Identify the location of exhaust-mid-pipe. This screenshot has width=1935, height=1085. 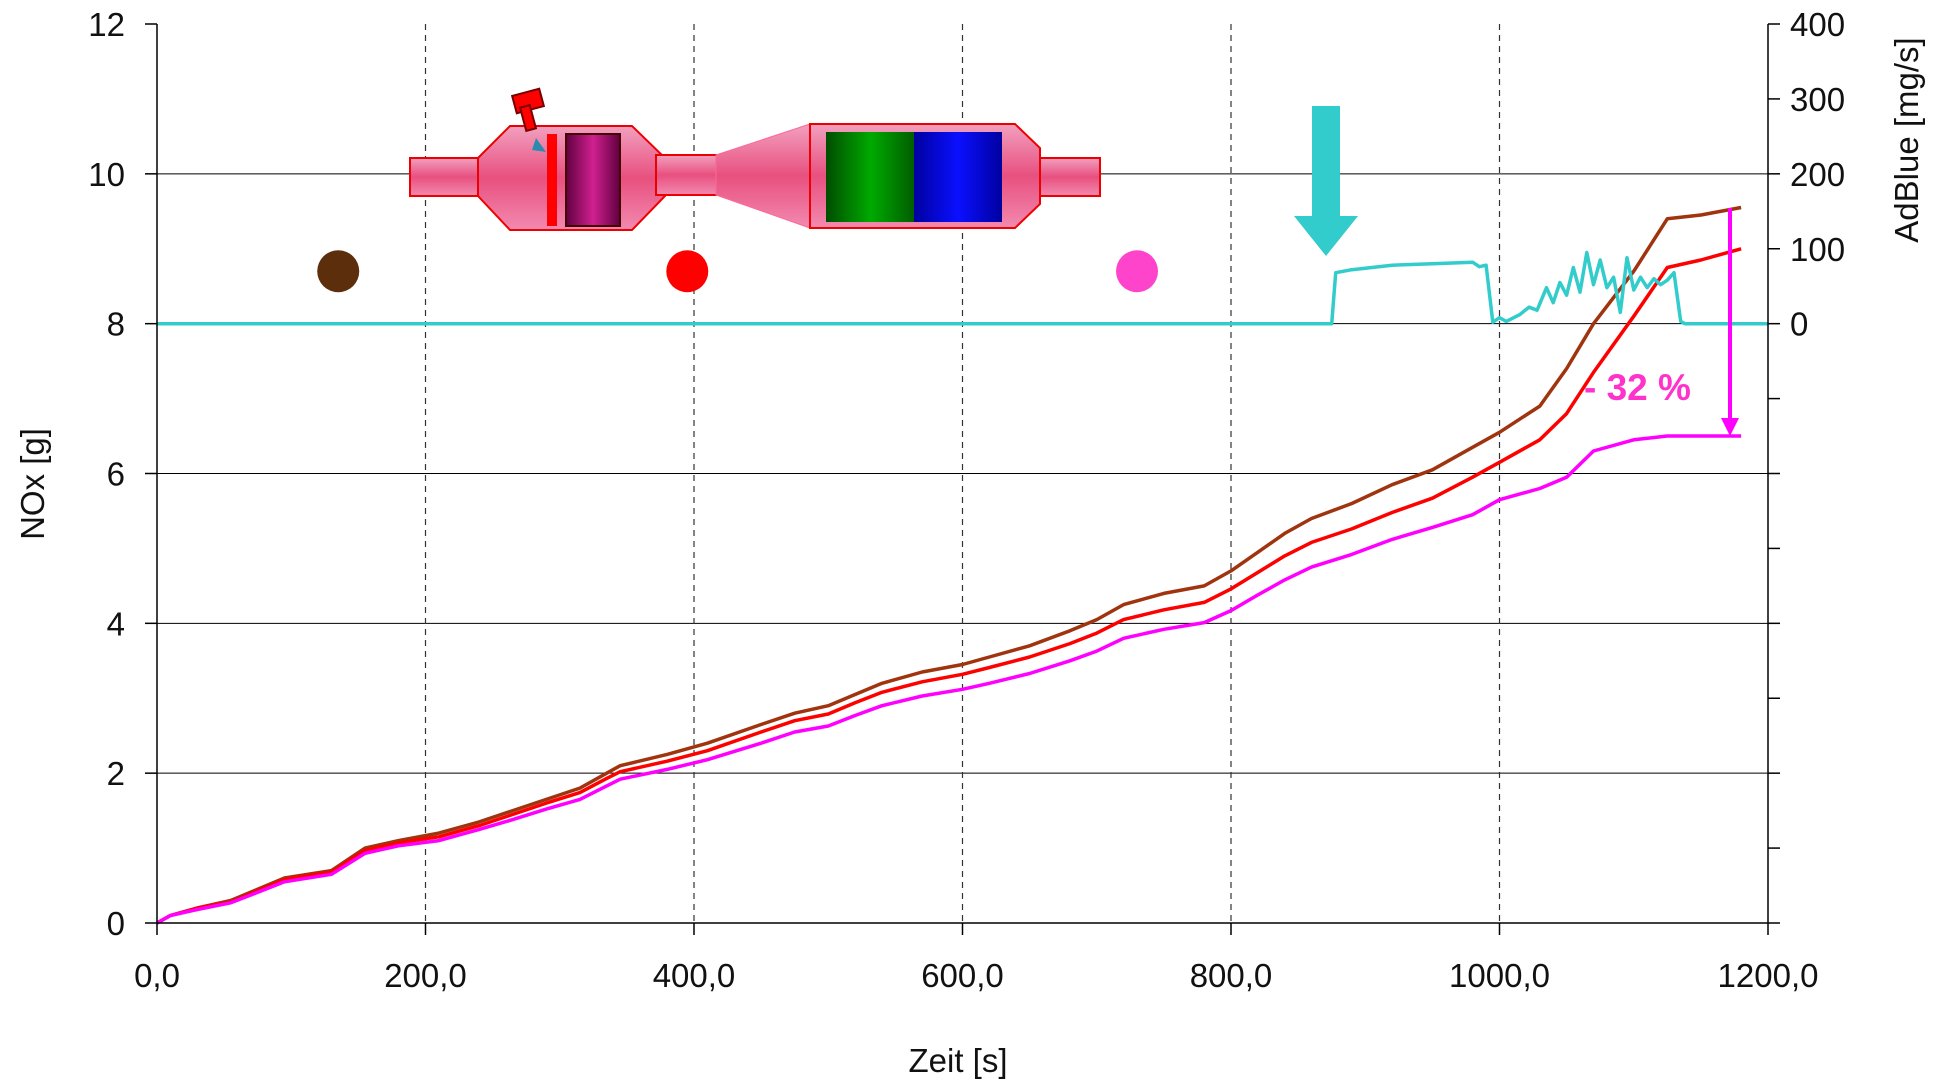
(687, 175).